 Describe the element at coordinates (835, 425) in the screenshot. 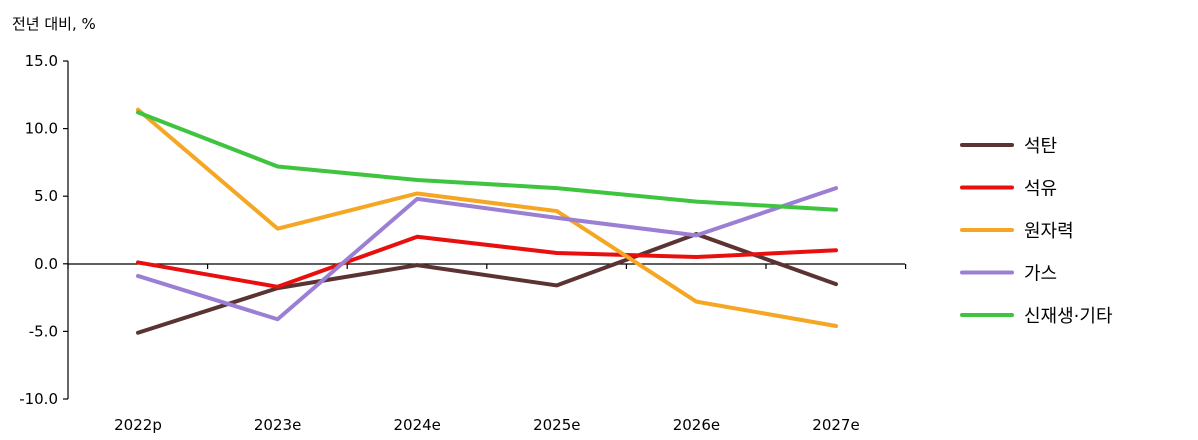

I see `x-tick-label: 2027e` at that location.